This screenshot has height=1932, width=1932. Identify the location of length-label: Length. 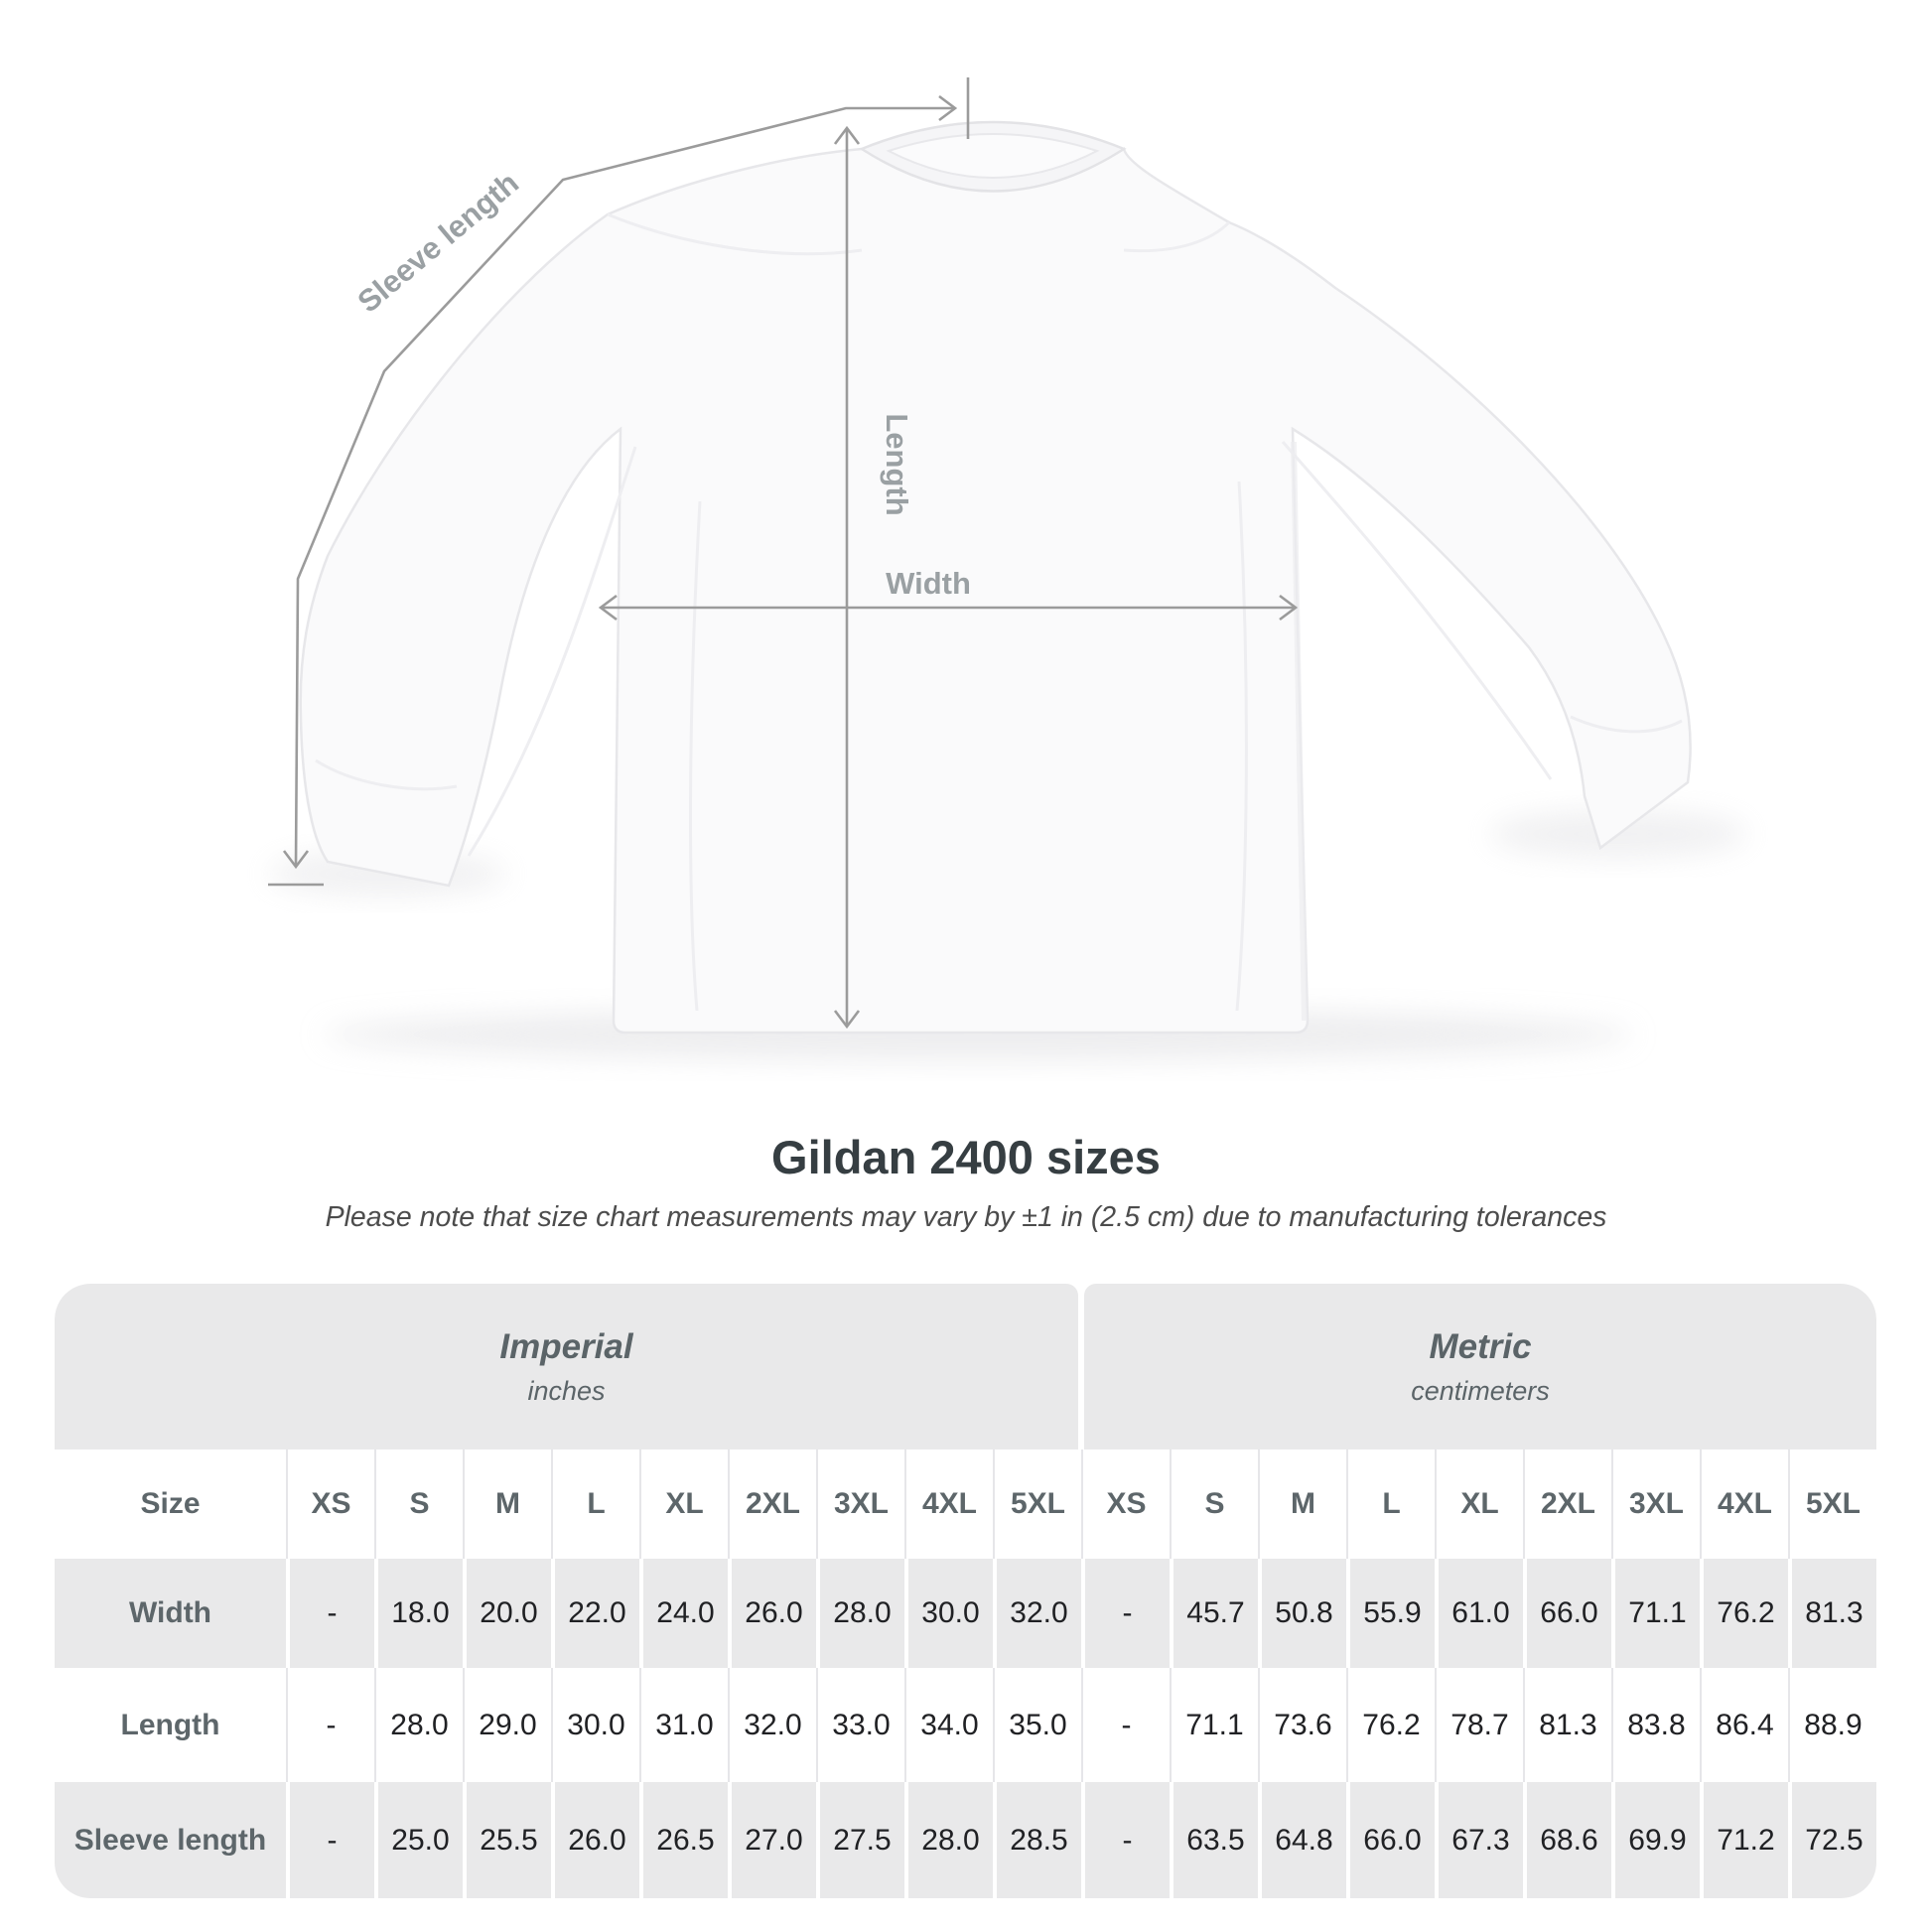
(897, 464).